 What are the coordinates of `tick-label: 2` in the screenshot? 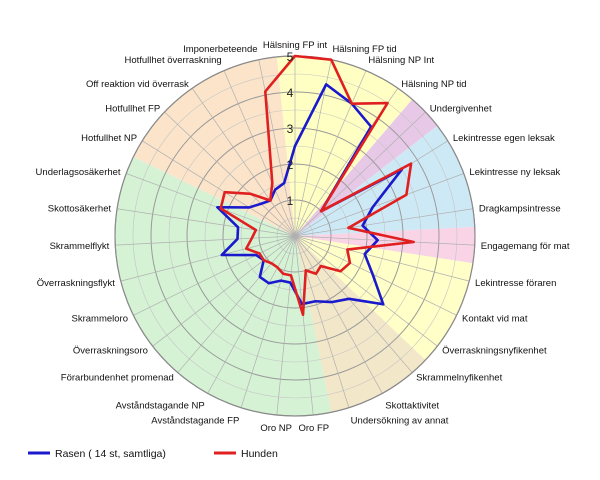 It's located at (290, 165).